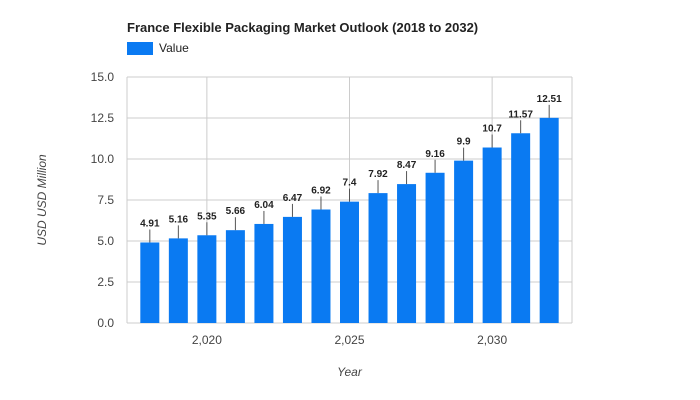  What do you see at coordinates (407, 165) in the screenshot?
I see `data-label: 8.47` at bounding box center [407, 165].